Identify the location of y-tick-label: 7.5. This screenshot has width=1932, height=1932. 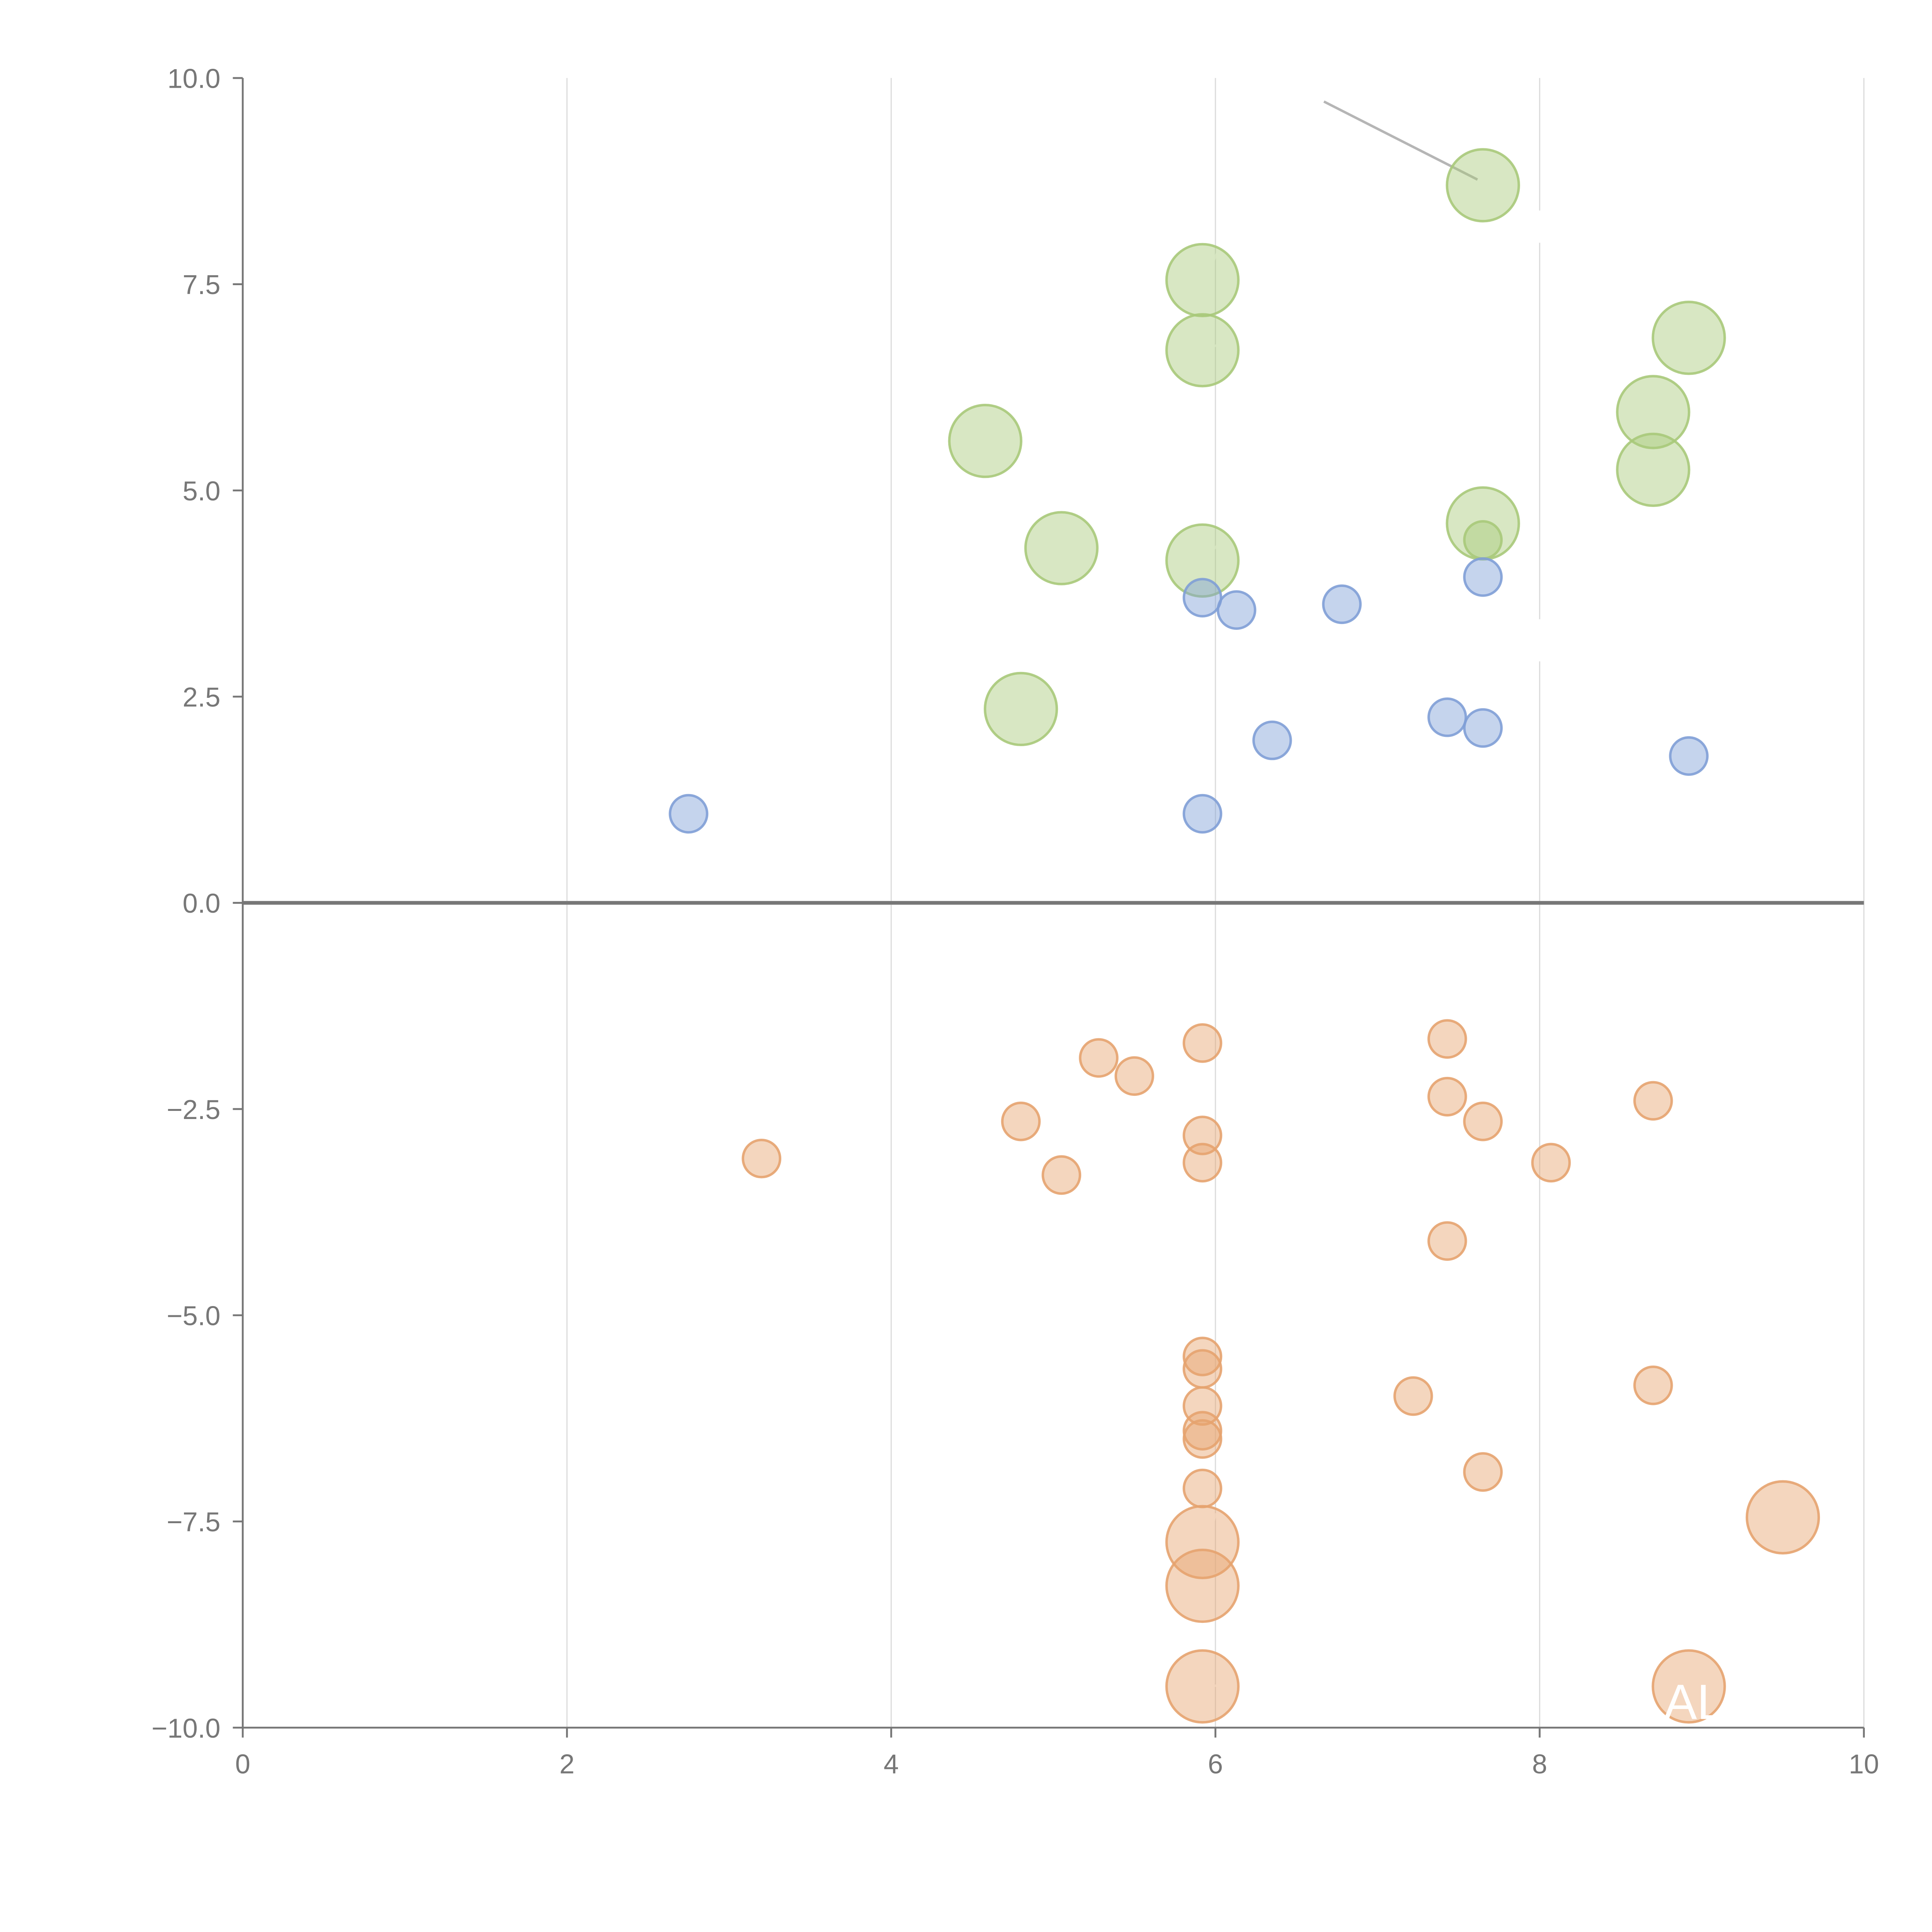
(201, 284).